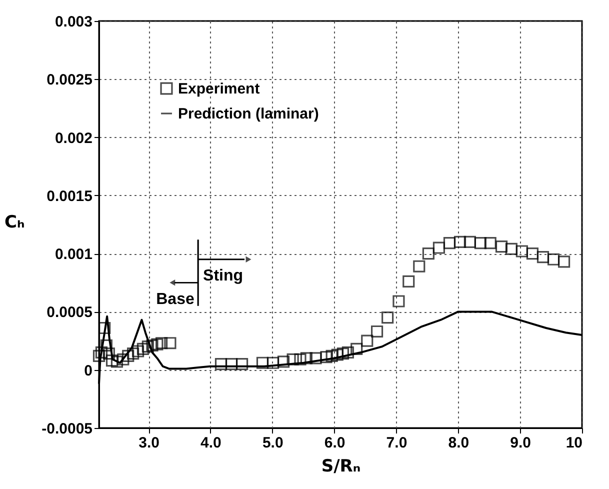 Image resolution: width=609 pixels, height=489 pixels. Describe the element at coordinates (73, 255) in the screenshot. I see `y-tick-label: 0.001` at that location.